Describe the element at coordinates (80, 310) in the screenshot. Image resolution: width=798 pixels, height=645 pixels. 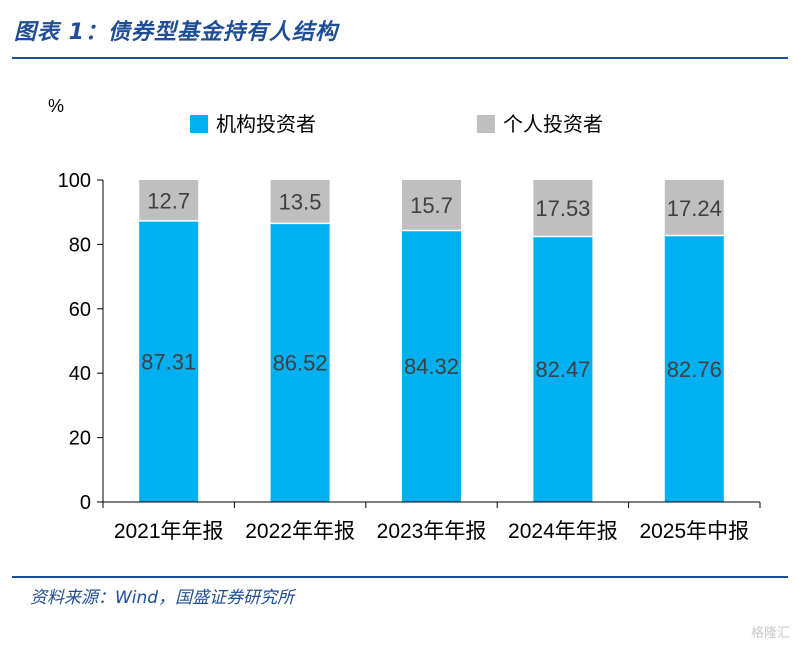
I see `y-tick-label: 60` at that location.